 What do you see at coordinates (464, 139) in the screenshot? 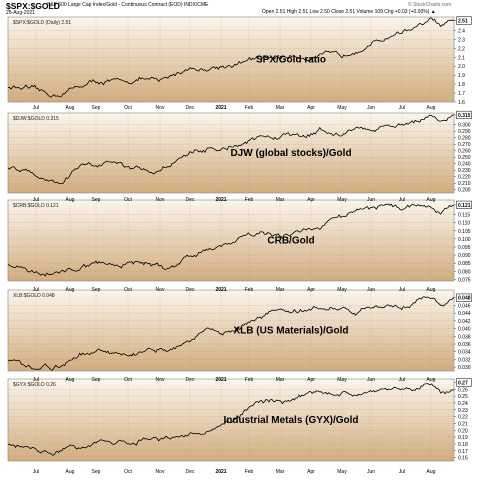
I see `y-tick-label: 0.280` at bounding box center [464, 139].